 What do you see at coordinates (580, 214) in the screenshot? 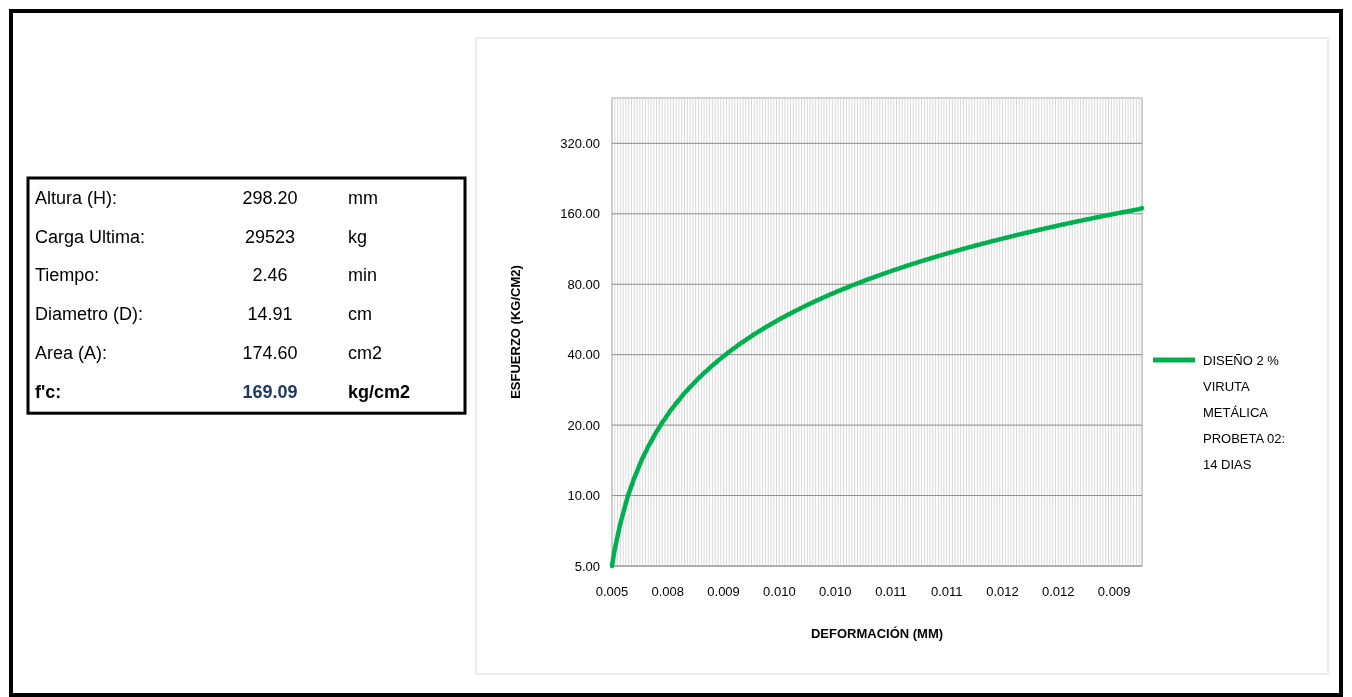
I see `y-tick-label: 160.00` at bounding box center [580, 214].